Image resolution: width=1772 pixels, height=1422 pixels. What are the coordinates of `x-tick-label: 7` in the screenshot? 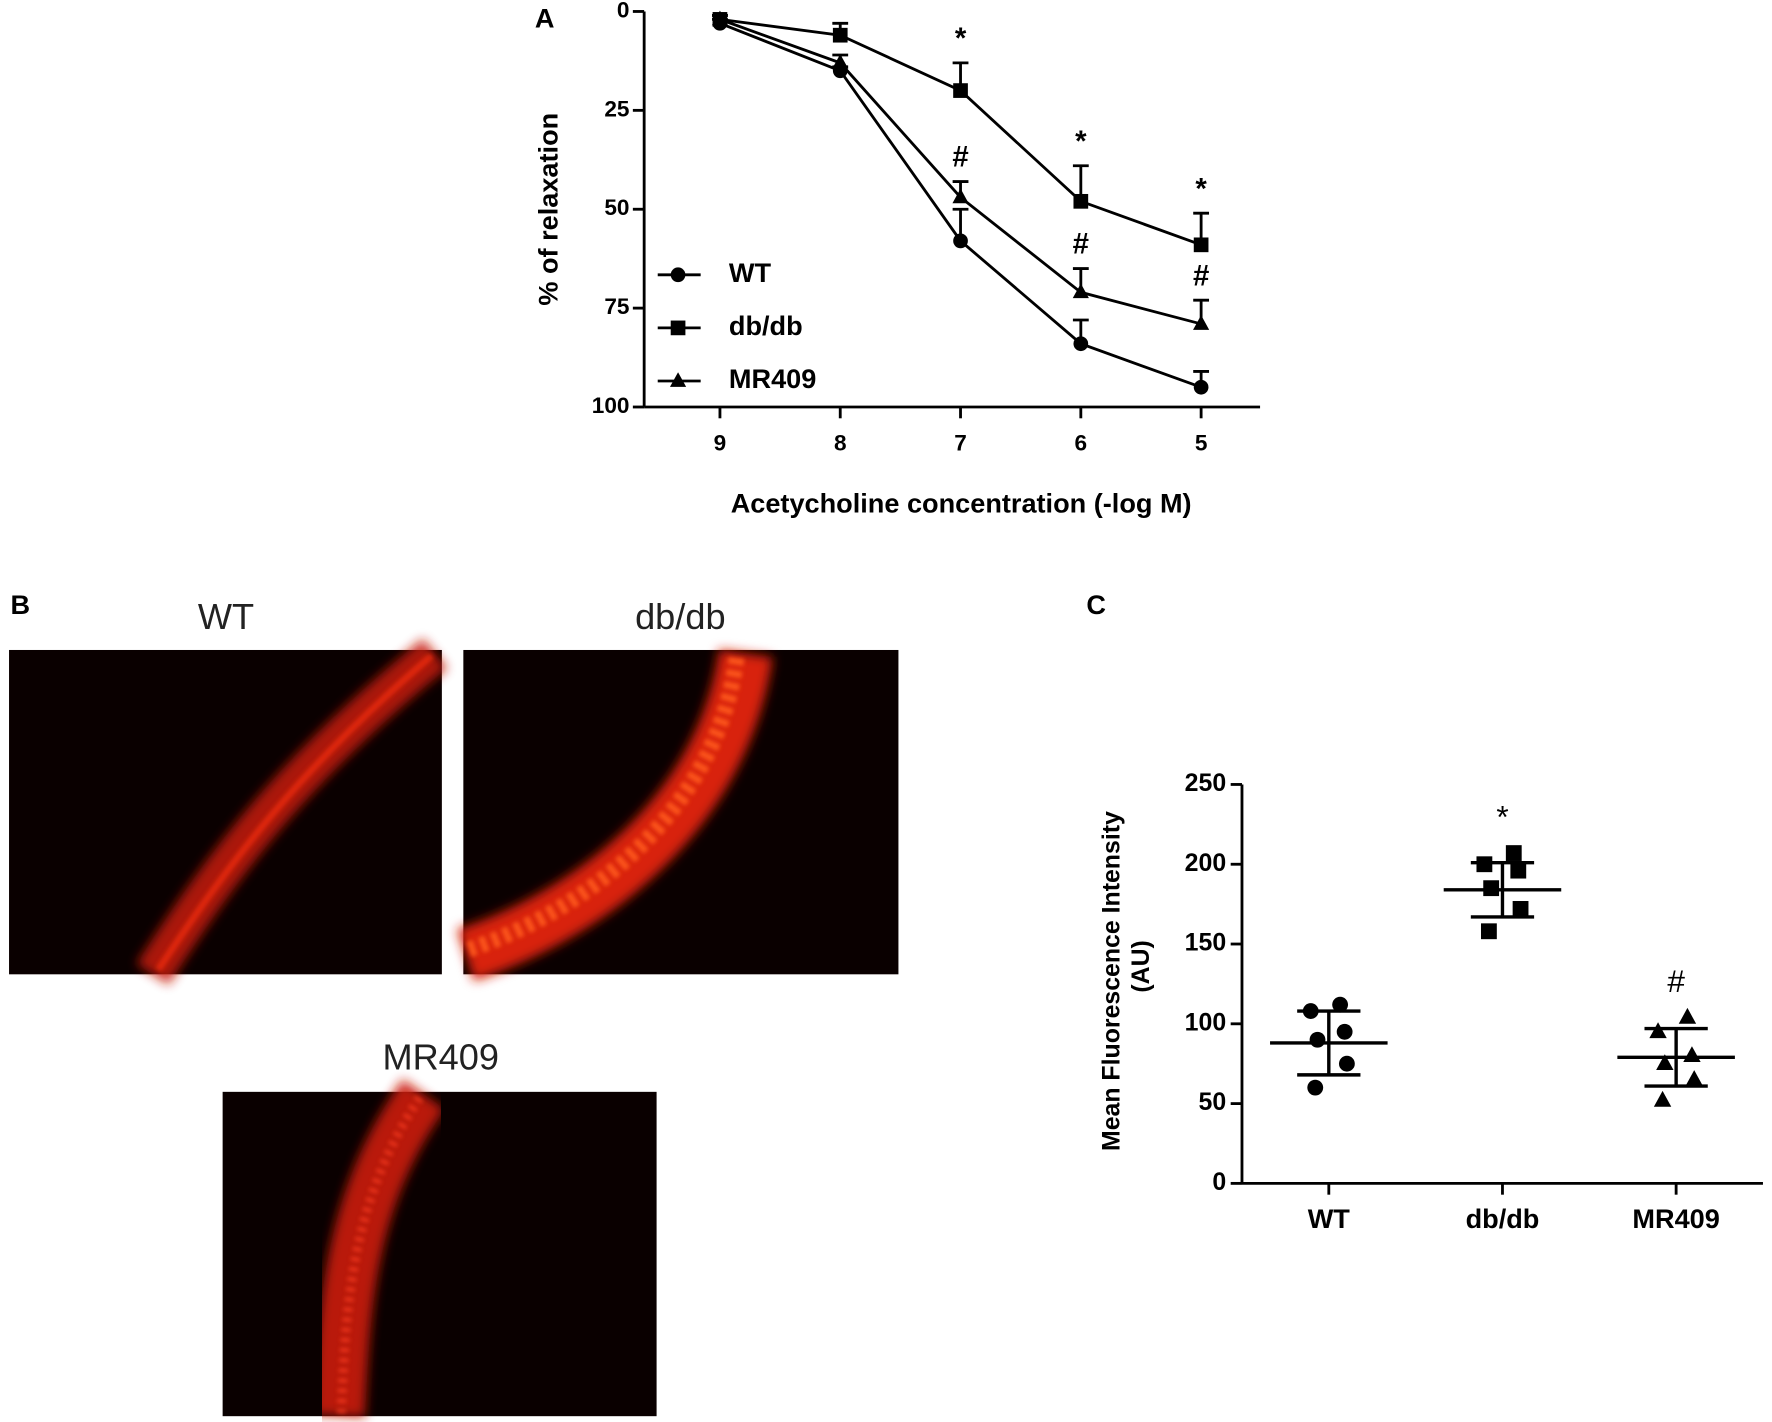 It's located at (960, 442).